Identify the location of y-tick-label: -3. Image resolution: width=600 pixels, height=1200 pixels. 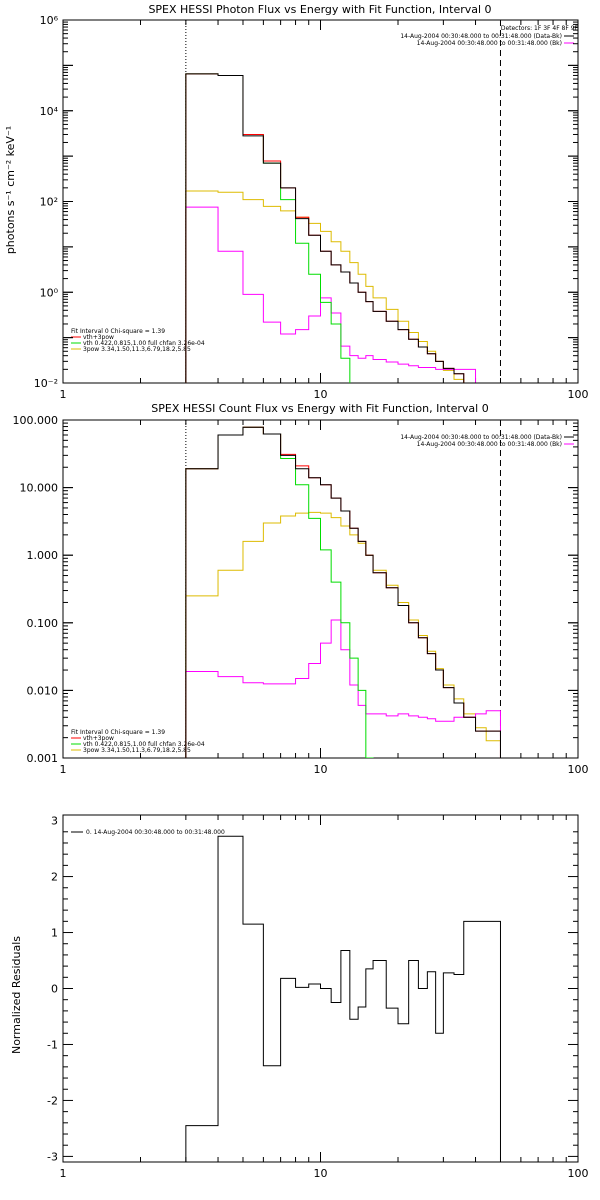
(52, 1156).